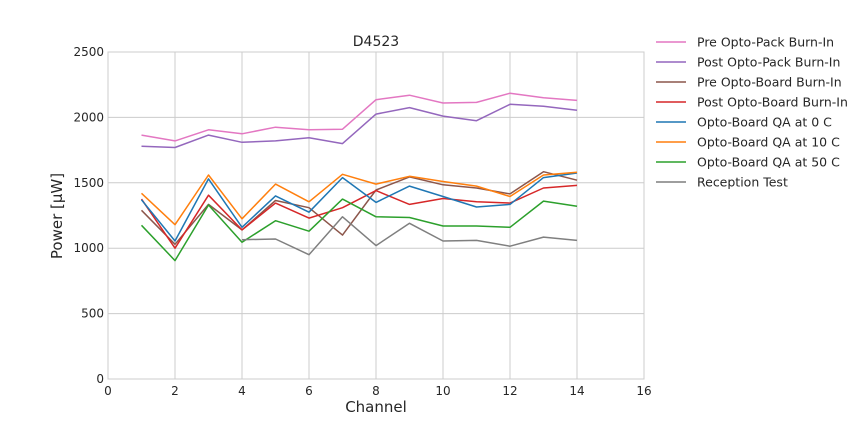  I want to click on x-tick-label: 4, so click(242, 391).